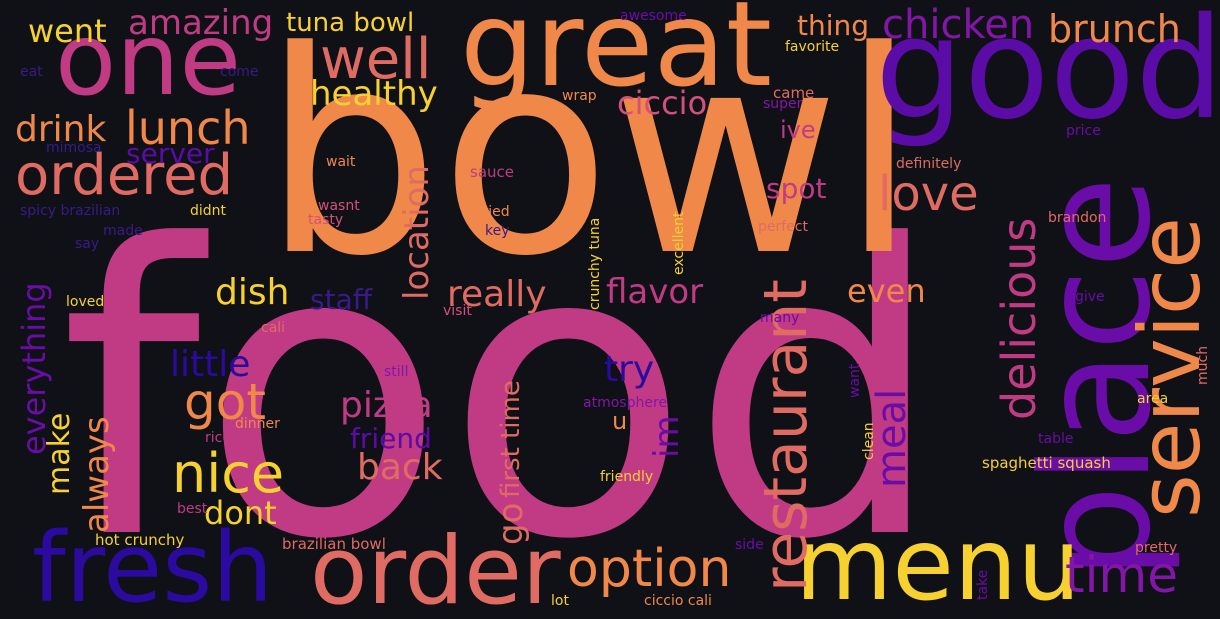 The image size is (1220, 619). Describe the element at coordinates (140, 540) in the screenshot. I see `word-hot-crunchy: hot crunchy` at that location.